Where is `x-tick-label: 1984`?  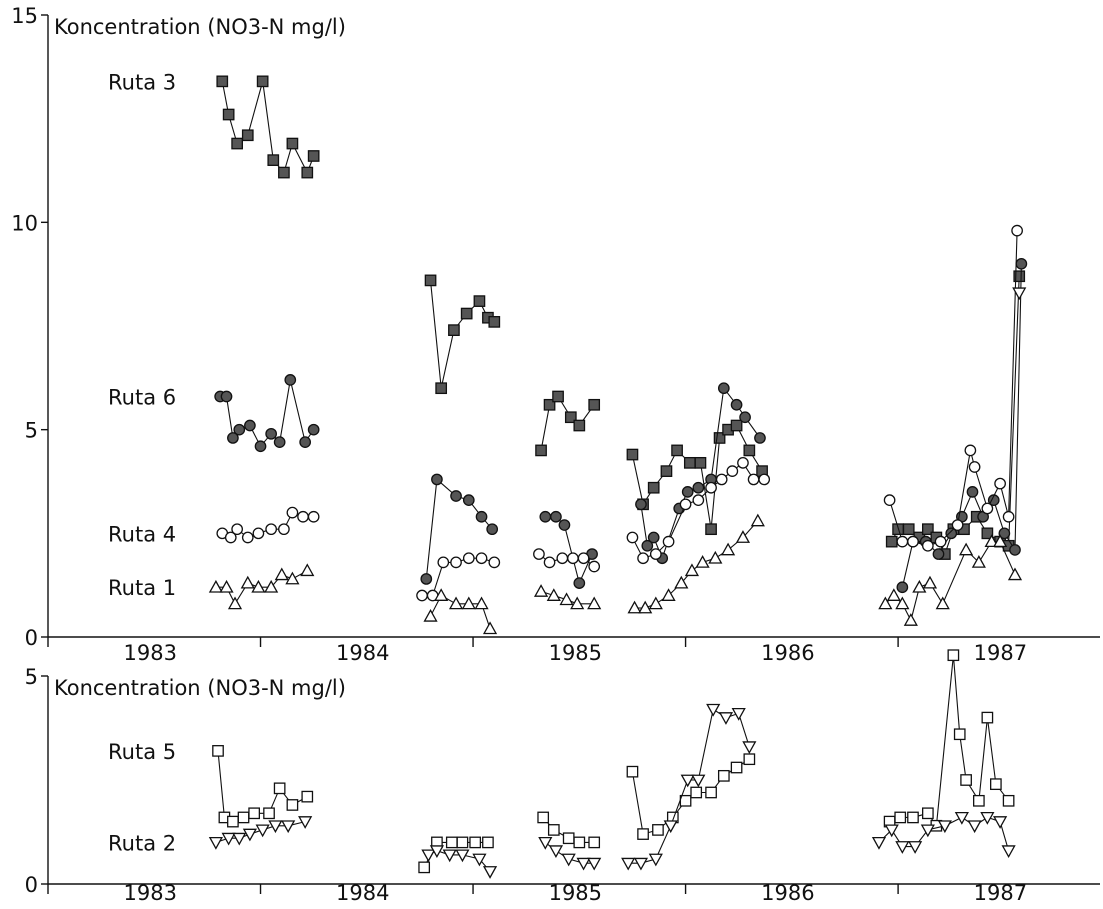
x-tick-label: 1984 is located at coordinates (362, 653).